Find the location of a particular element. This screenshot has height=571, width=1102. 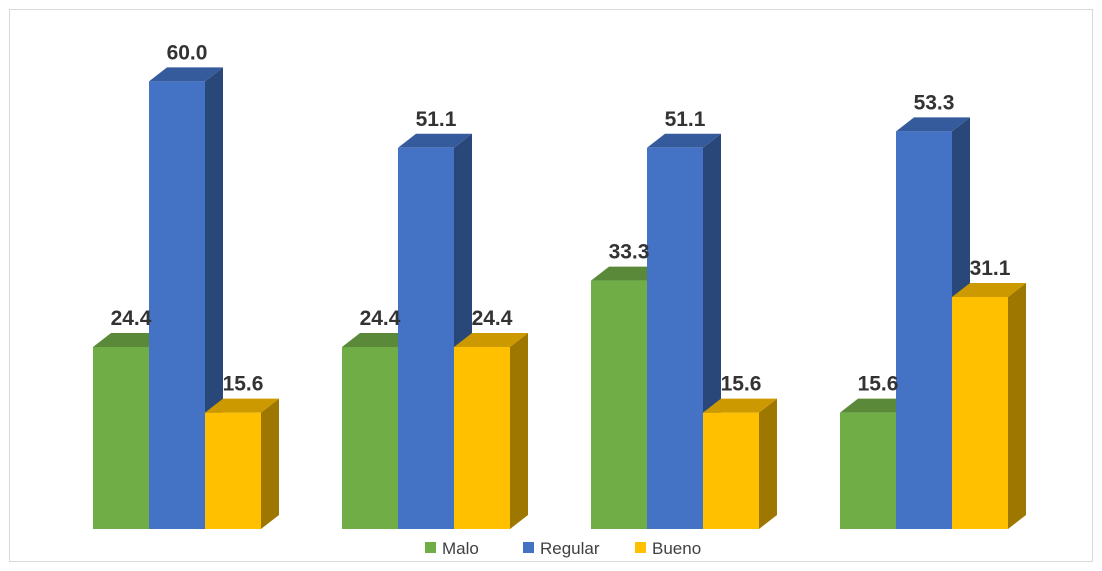

data-label: 33.3 is located at coordinates (629, 252).